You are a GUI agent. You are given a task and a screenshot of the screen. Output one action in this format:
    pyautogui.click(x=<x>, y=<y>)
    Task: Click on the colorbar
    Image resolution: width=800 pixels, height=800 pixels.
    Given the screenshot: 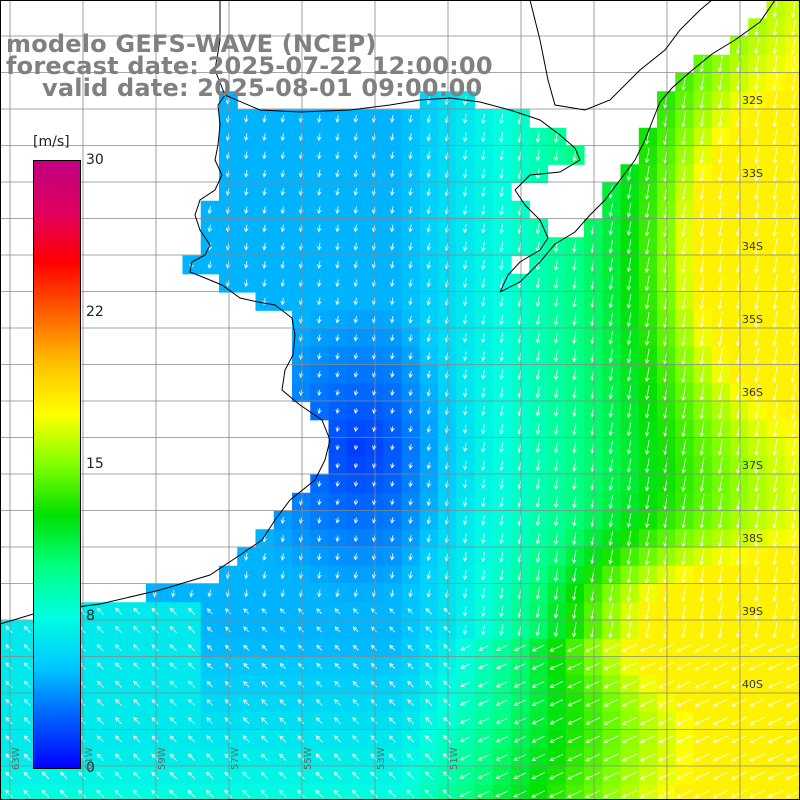 What is the action you would take?
    pyautogui.click(x=57, y=464)
    